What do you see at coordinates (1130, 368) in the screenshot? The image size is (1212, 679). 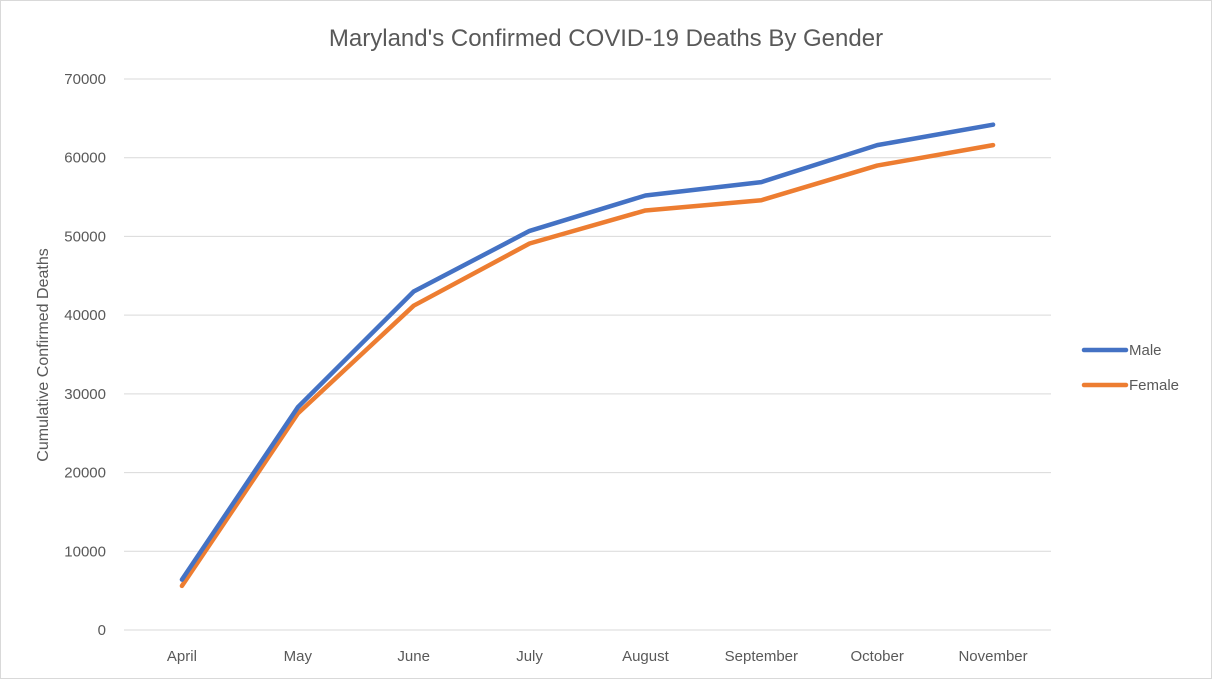 I see `legend: Male Female` at bounding box center [1130, 368].